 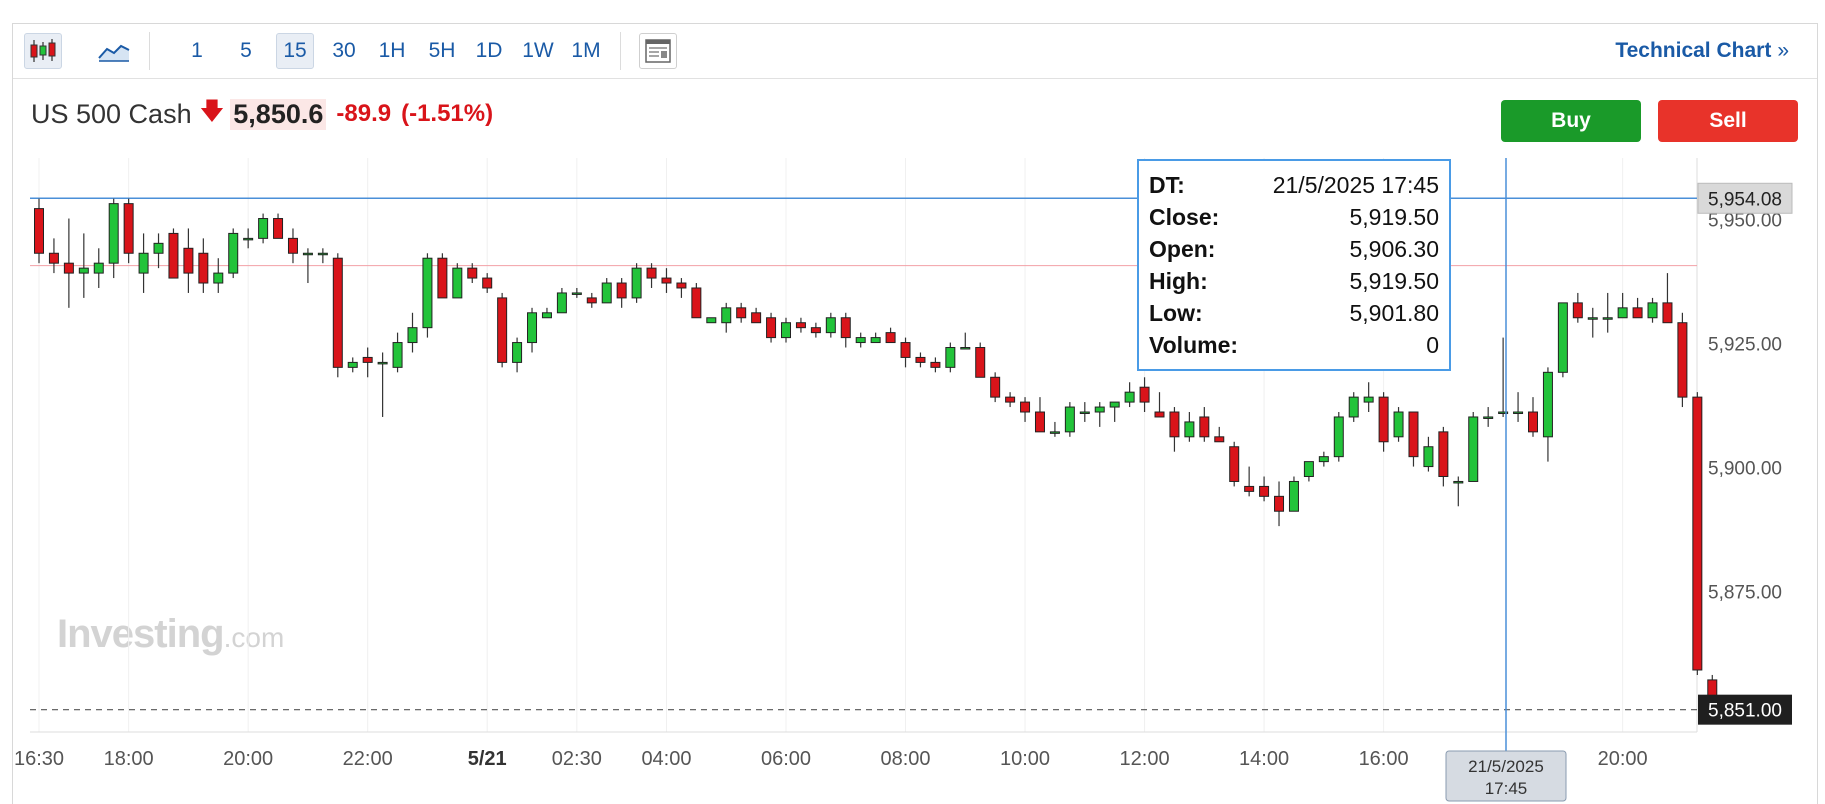 I want to click on interval-button-5h: 5H, so click(x=442, y=50).